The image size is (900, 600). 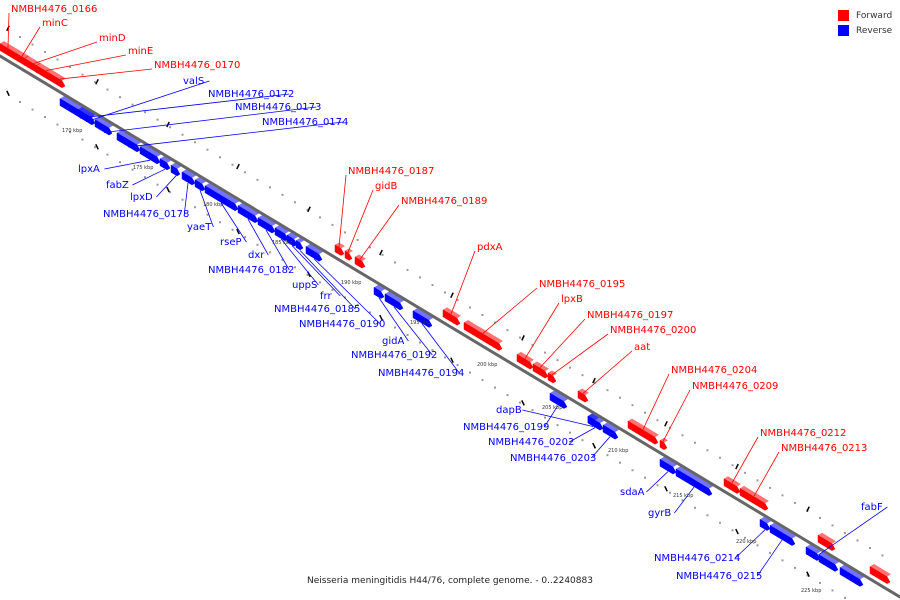 What do you see at coordinates (394, 355) in the screenshot?
I see `gene-label: NMBH4476_0192` at bounding box center [394, 355].